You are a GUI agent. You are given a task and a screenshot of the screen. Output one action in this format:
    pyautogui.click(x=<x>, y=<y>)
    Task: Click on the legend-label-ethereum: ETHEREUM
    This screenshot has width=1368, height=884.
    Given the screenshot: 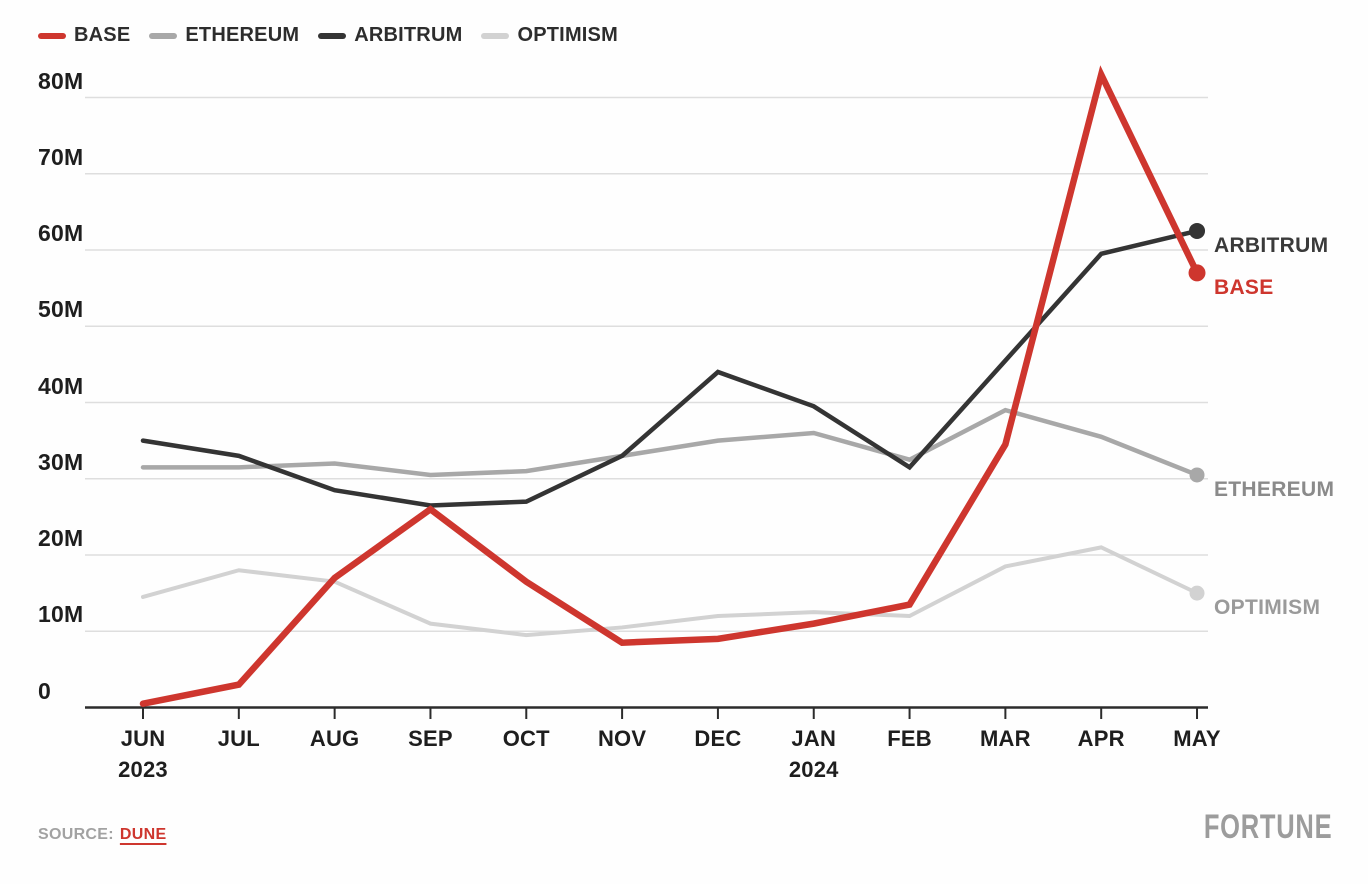 What is the action you would take?
    pyautogui.click(x=242, y=35)
    